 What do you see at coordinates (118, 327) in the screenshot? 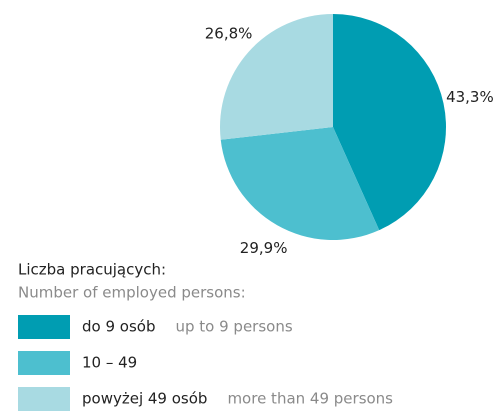
I see `legend-label: do 9 osób` at bounding box center [118, 327].